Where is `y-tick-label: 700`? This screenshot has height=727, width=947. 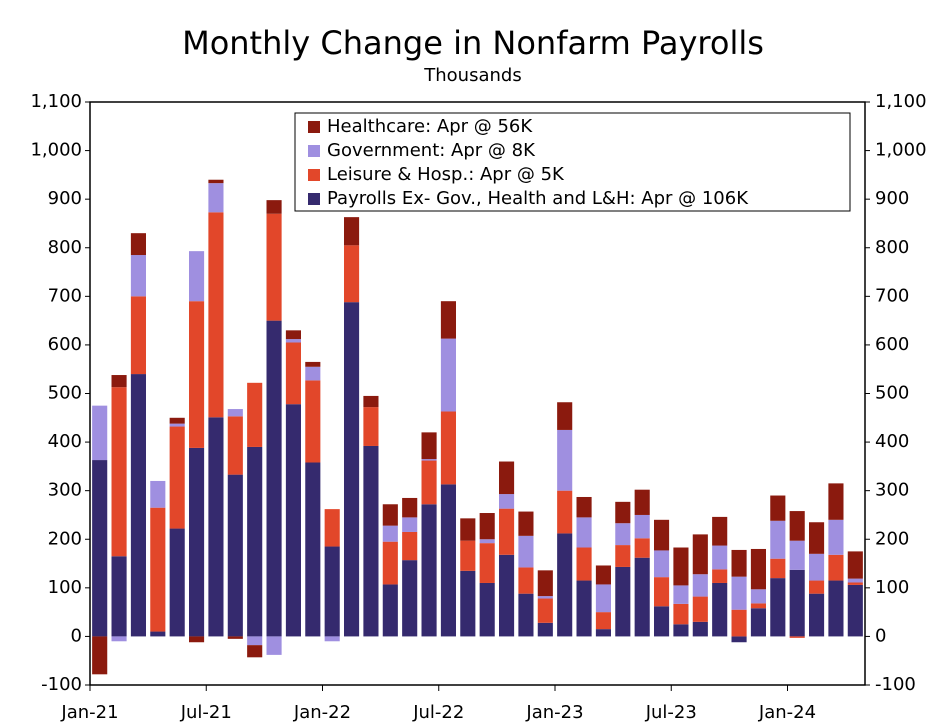 y-tick-label: 700 is located at coordinates (65, 295).